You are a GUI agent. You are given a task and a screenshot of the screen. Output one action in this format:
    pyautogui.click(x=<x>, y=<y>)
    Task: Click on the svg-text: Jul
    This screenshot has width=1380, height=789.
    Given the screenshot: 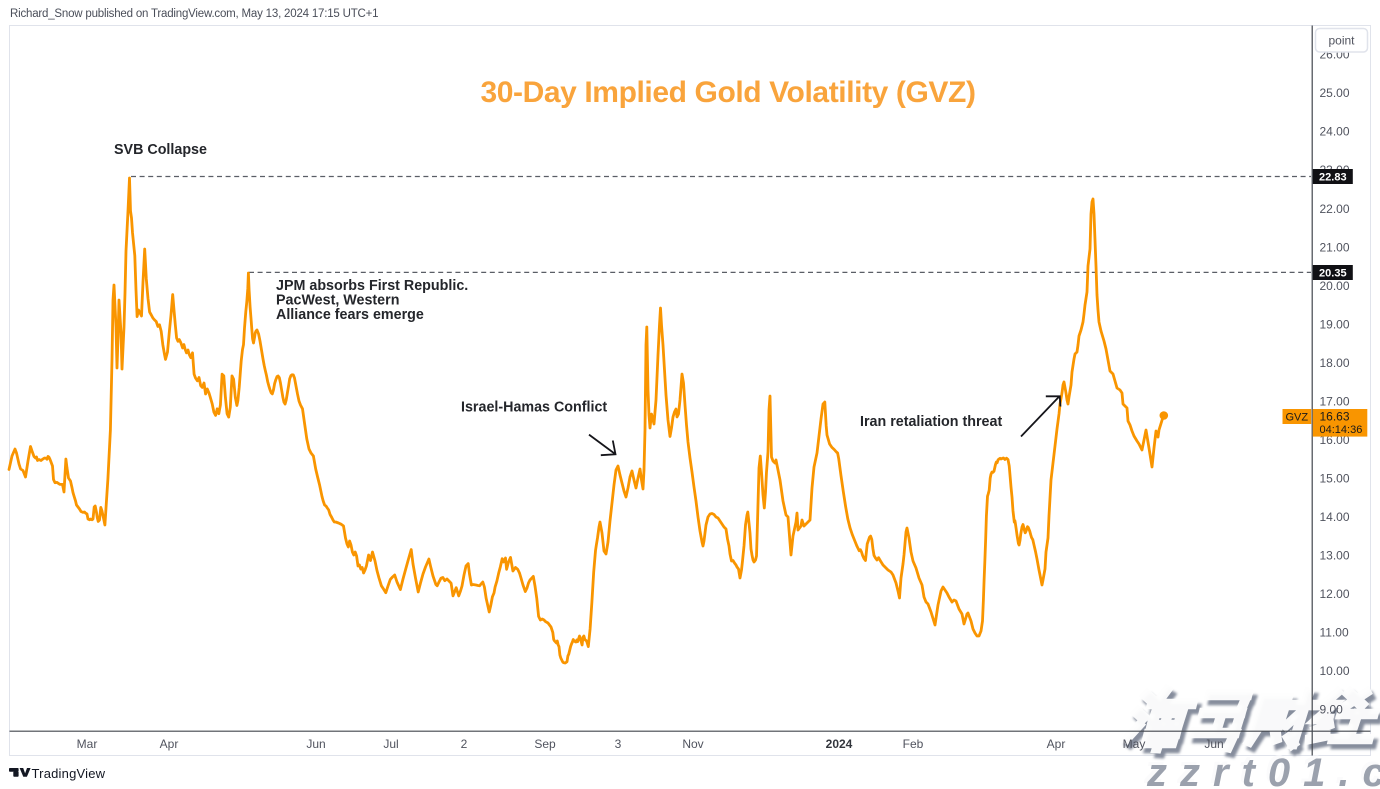 What is the action you would take?
    pyautogui.click(x=390, y=744)
    